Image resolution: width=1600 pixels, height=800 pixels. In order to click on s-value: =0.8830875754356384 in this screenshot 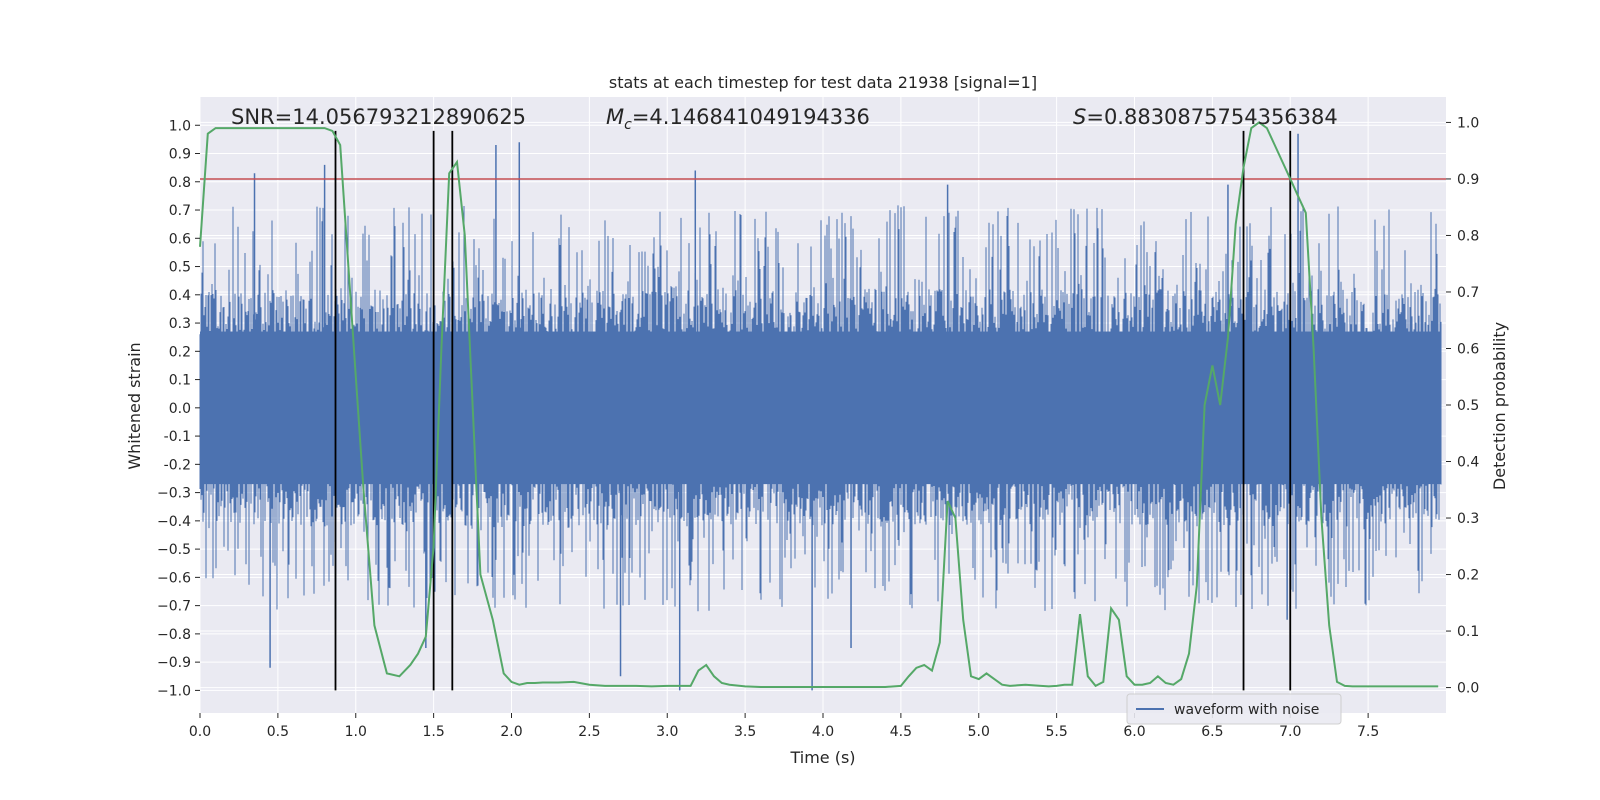, I will do `click(1211, 117)`.